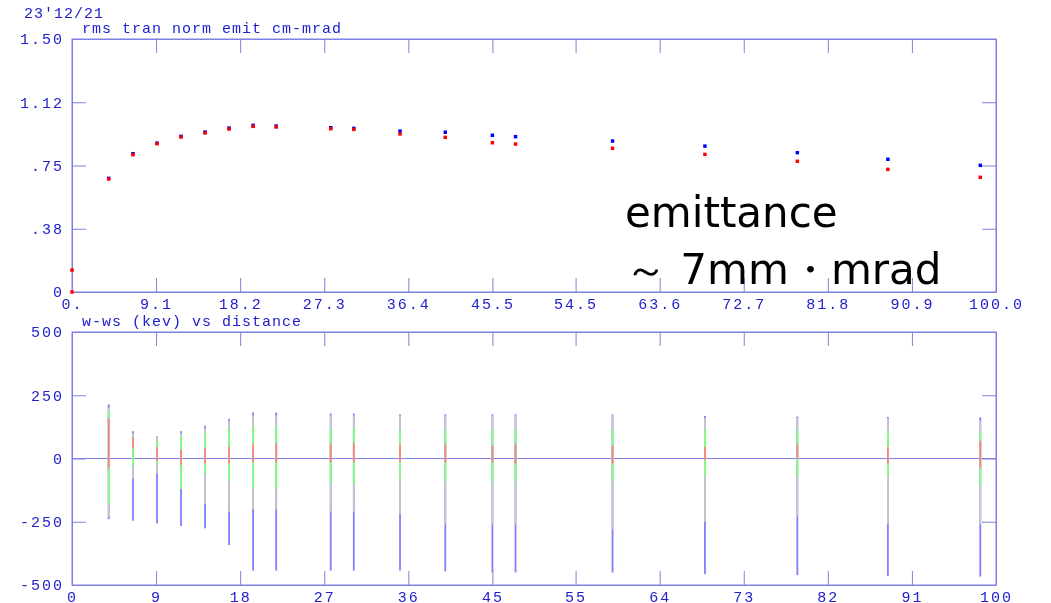 This screenshot has height=603, width=1051. I want to click on y-tick-label: 250, so click(47, 397).